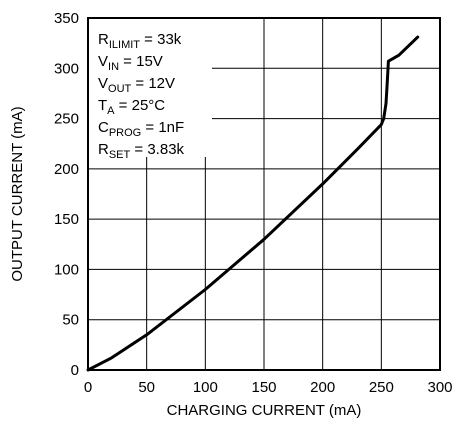 This screenshot has height=423, width=455. I want to click on annotation-background, so click(150, 88).